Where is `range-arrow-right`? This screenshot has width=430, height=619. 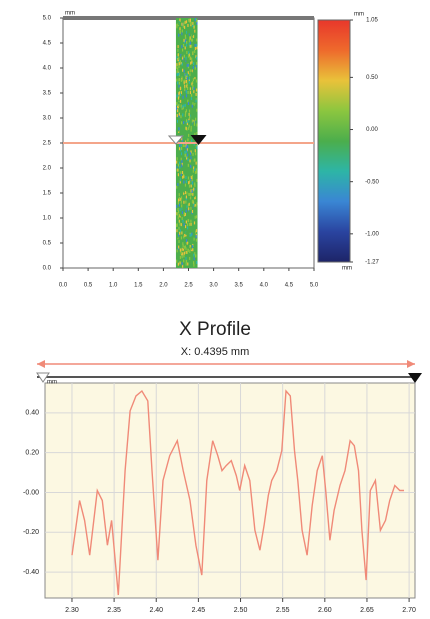 range-arrow-right is located at coordinates (411, 364).